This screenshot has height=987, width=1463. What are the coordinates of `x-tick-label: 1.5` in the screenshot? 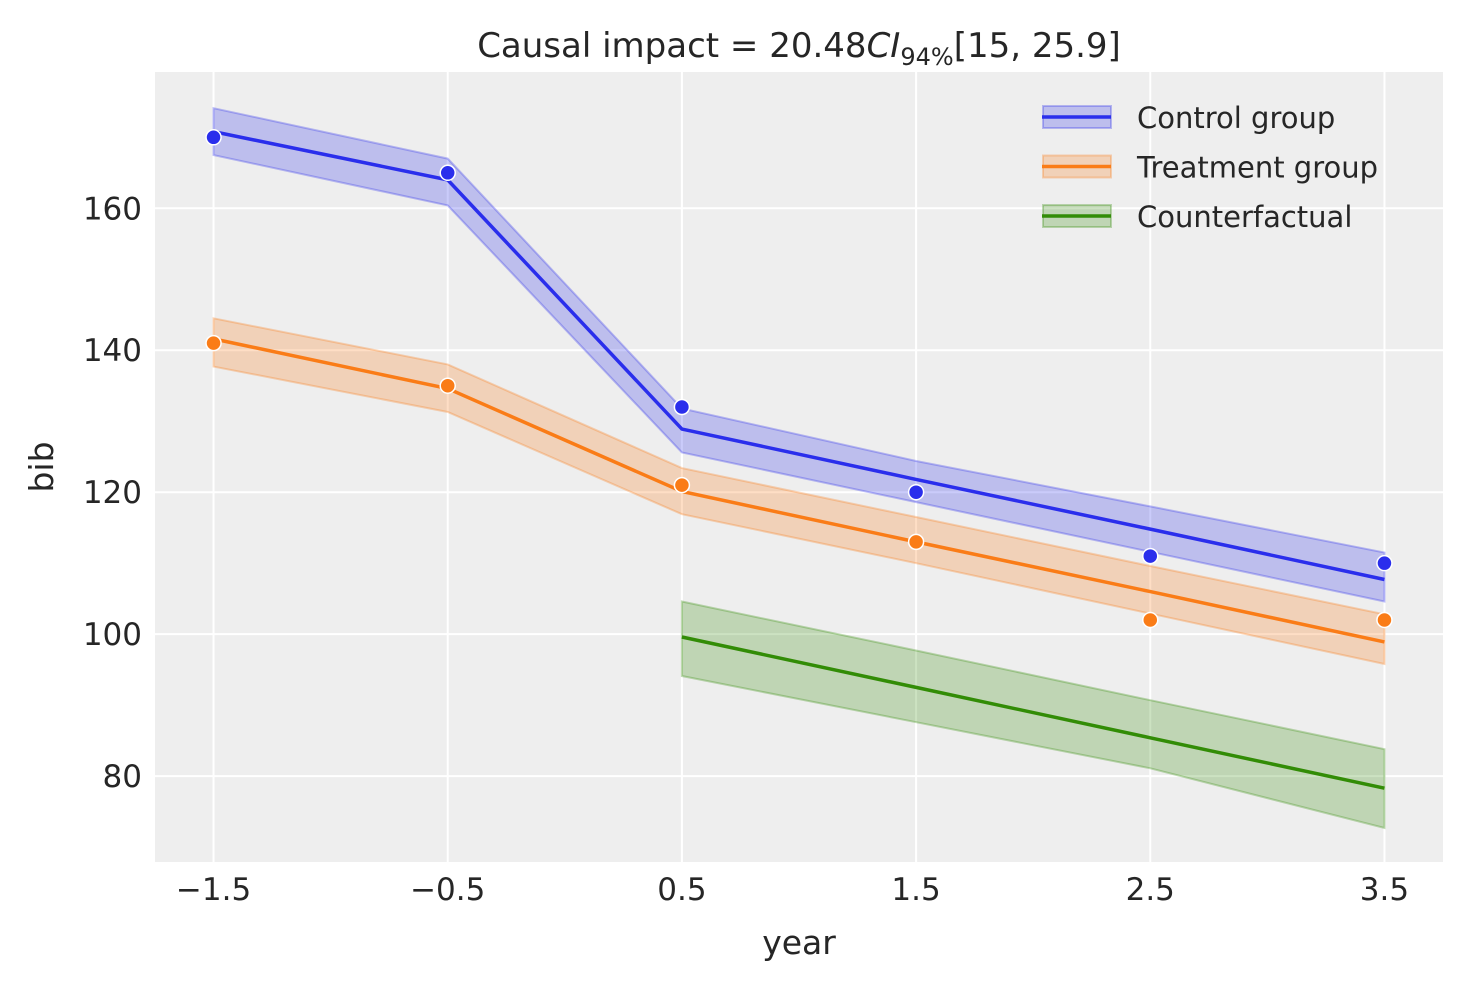 It's located at (915, 890).